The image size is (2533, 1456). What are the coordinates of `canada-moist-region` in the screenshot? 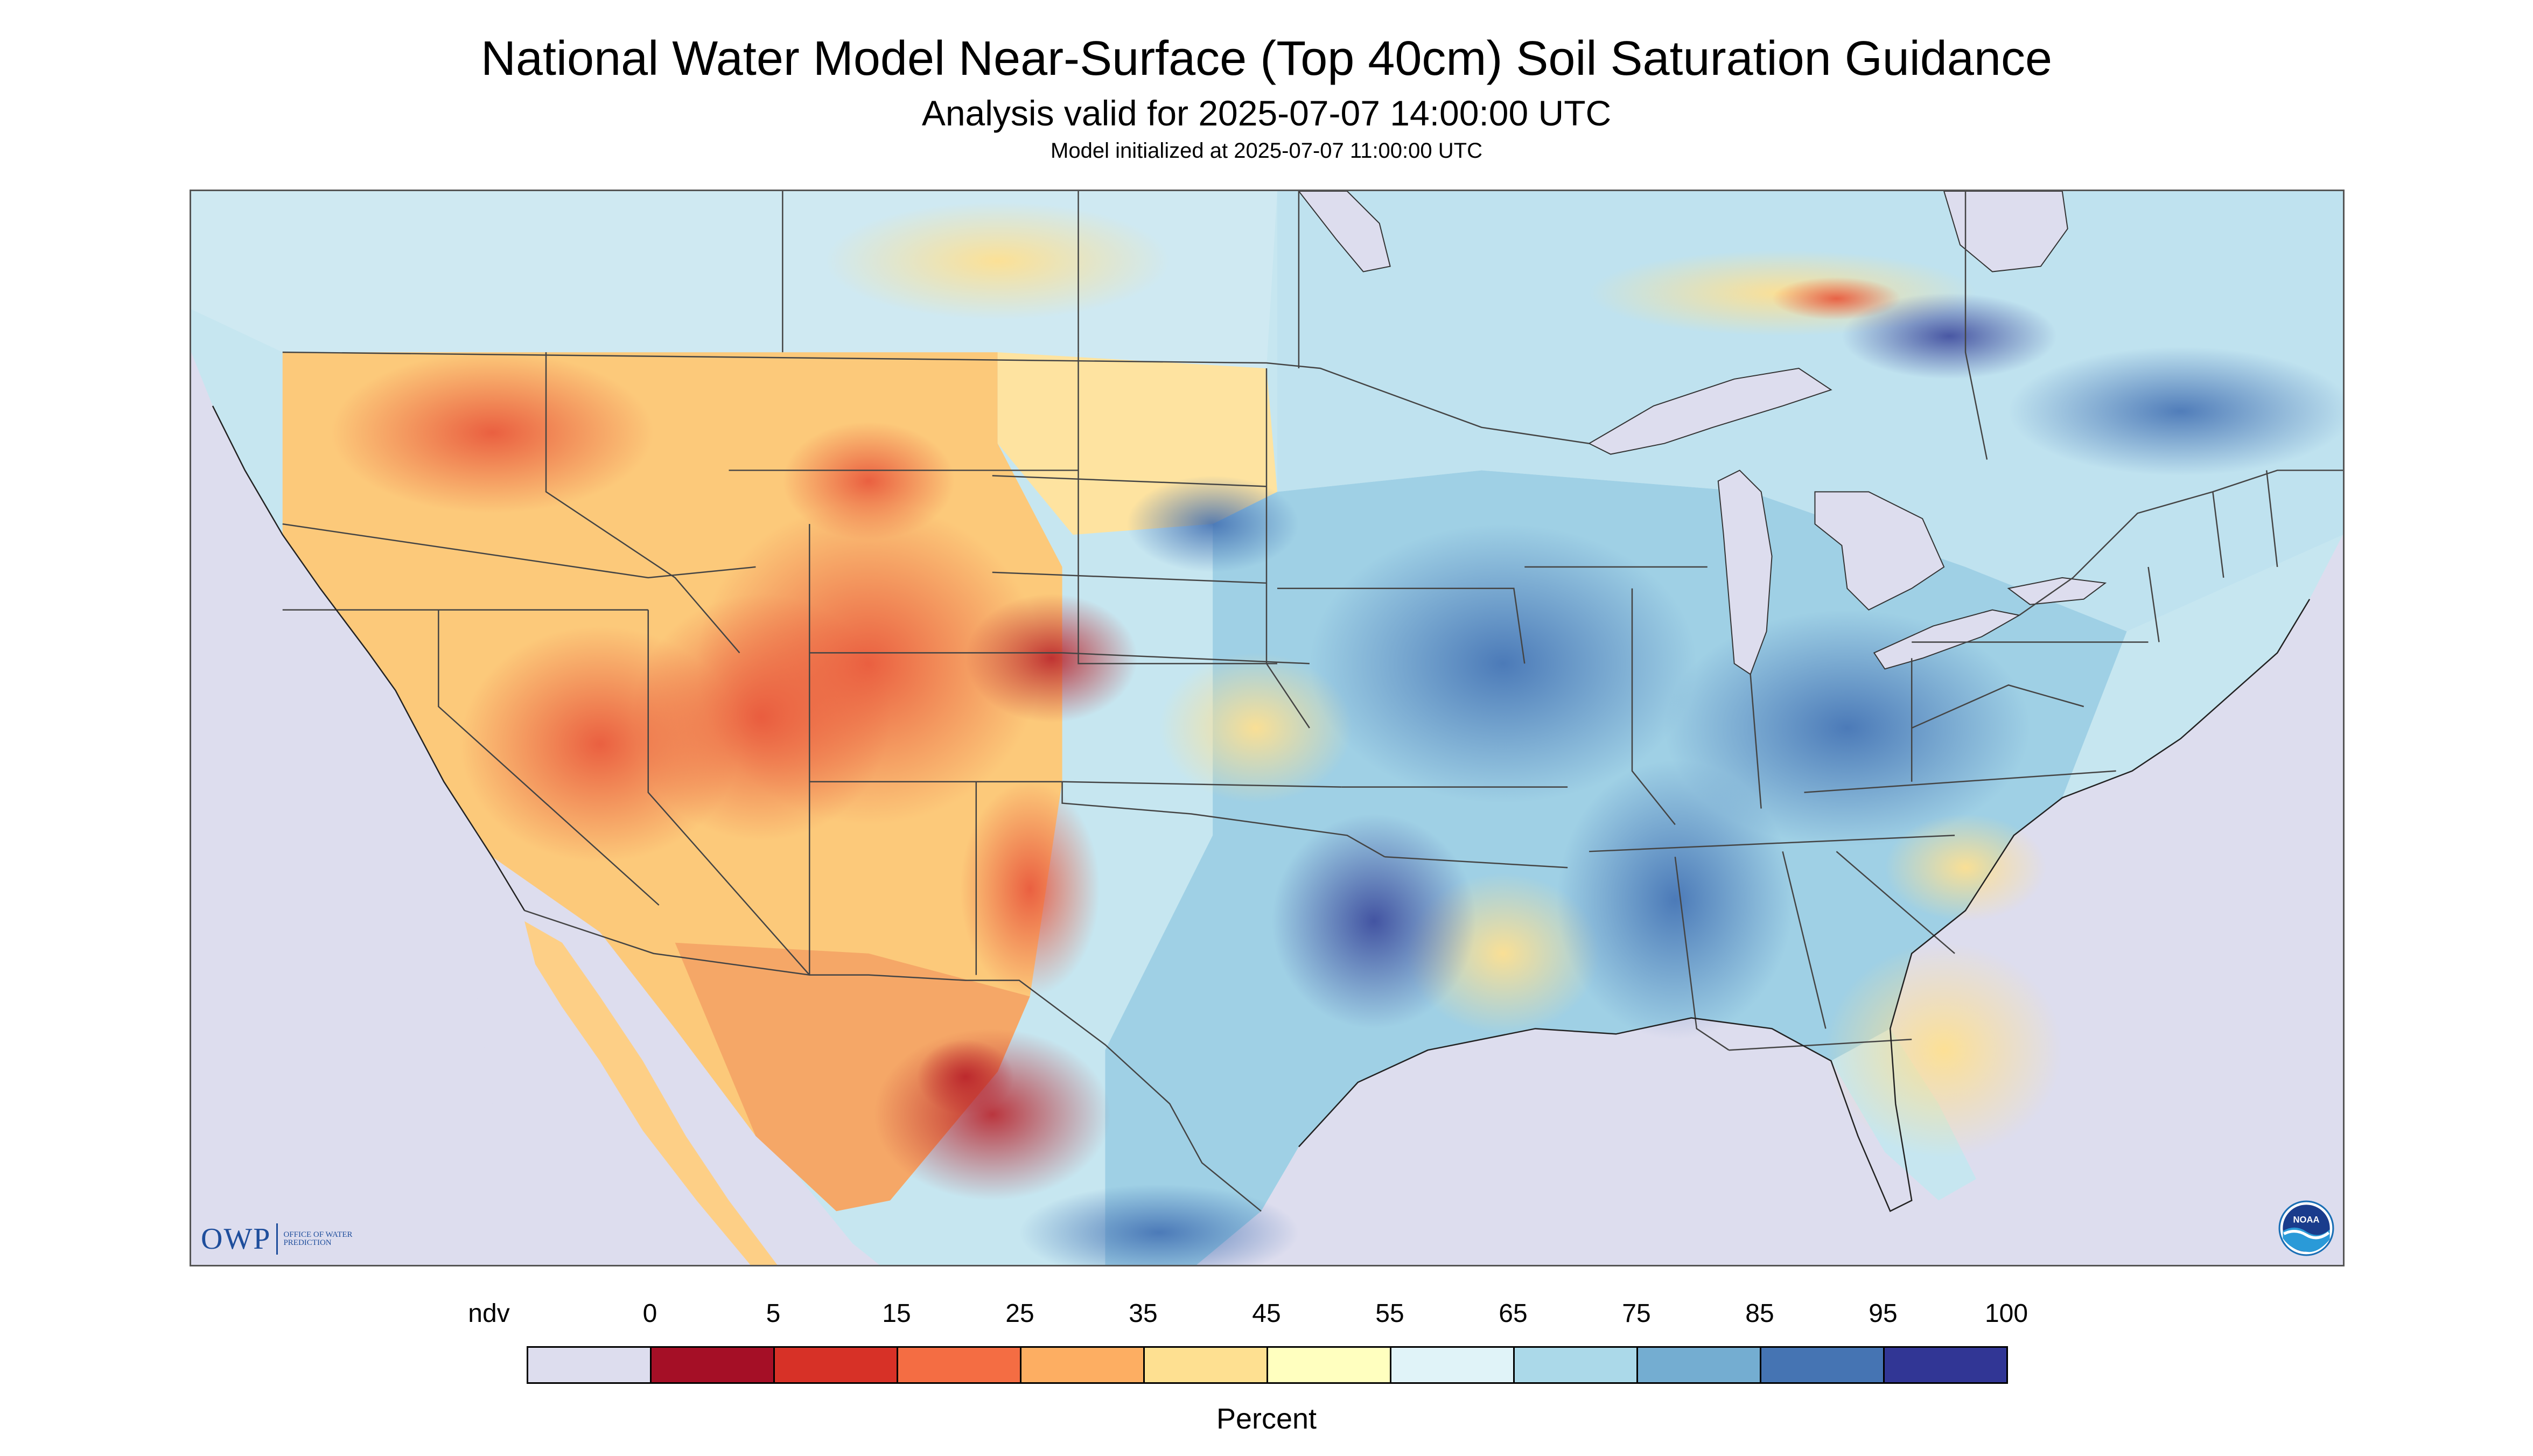 It's located at (1810, 411).